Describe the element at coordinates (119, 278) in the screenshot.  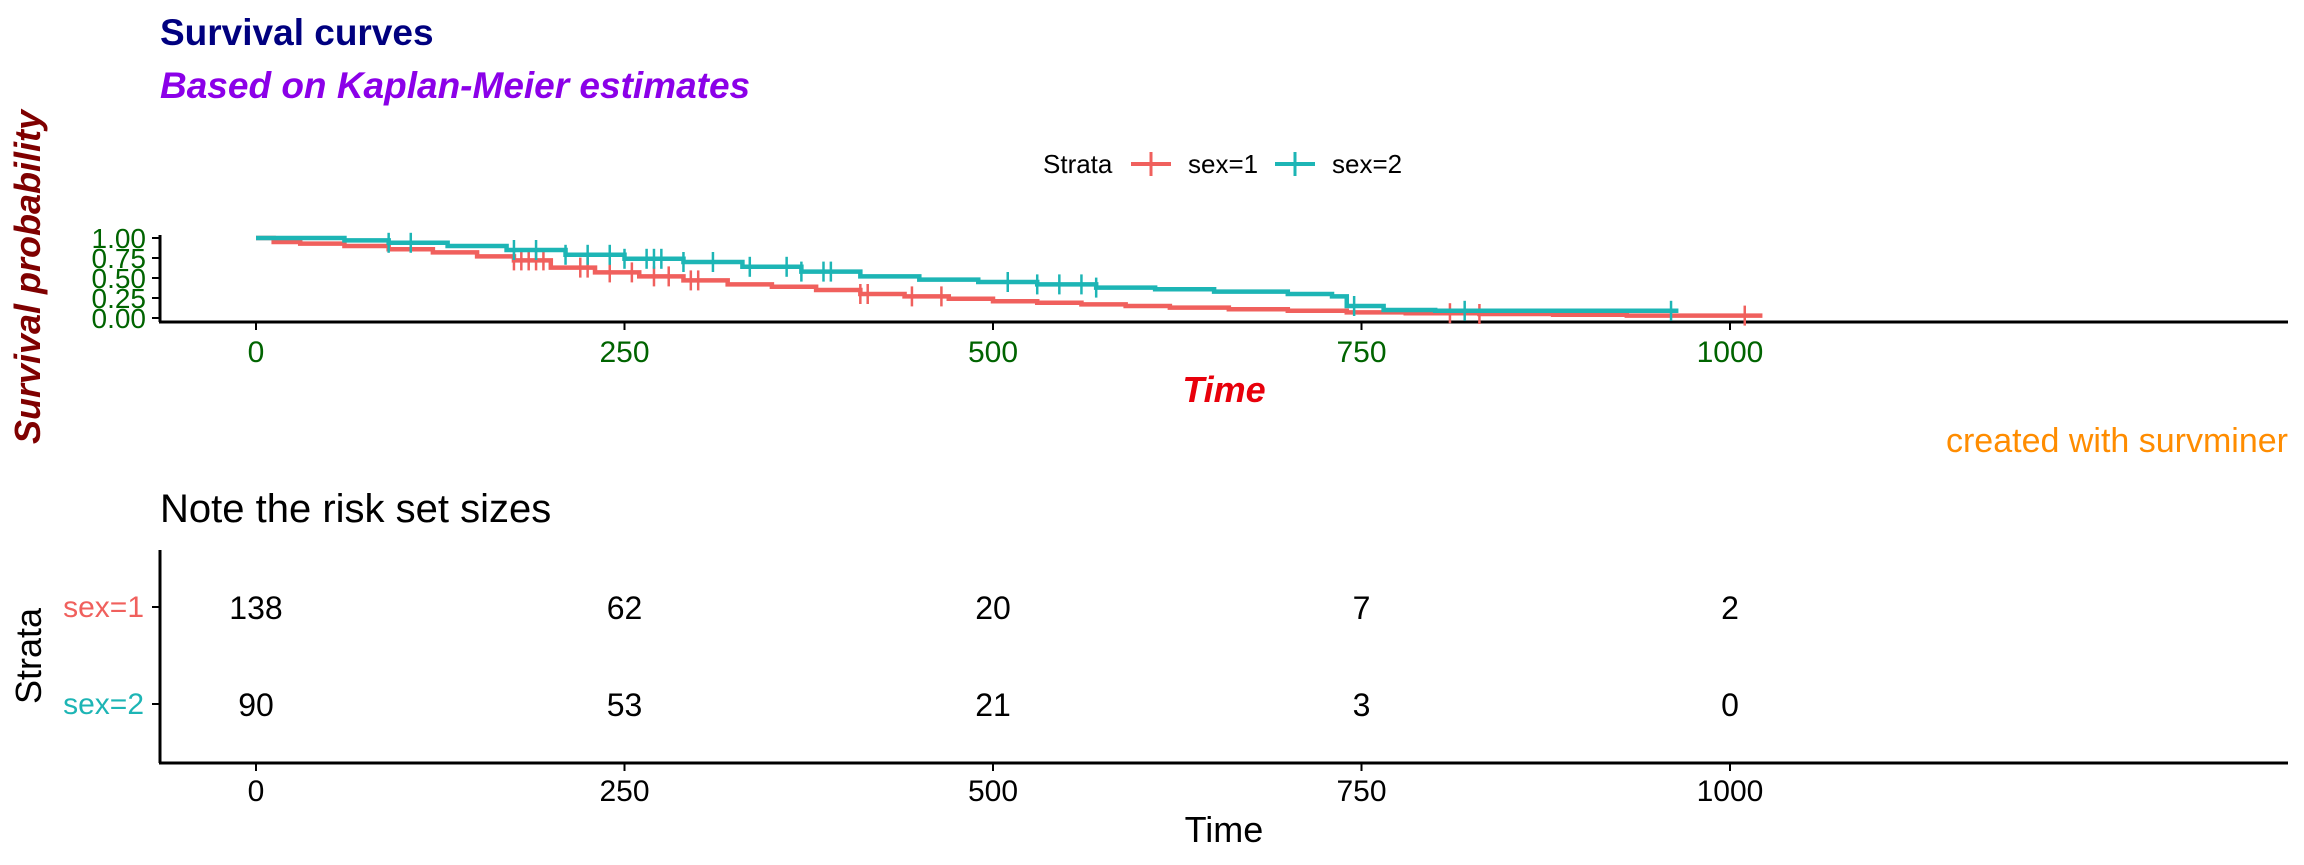
I see `y-tick-label: 0.50` at that location.